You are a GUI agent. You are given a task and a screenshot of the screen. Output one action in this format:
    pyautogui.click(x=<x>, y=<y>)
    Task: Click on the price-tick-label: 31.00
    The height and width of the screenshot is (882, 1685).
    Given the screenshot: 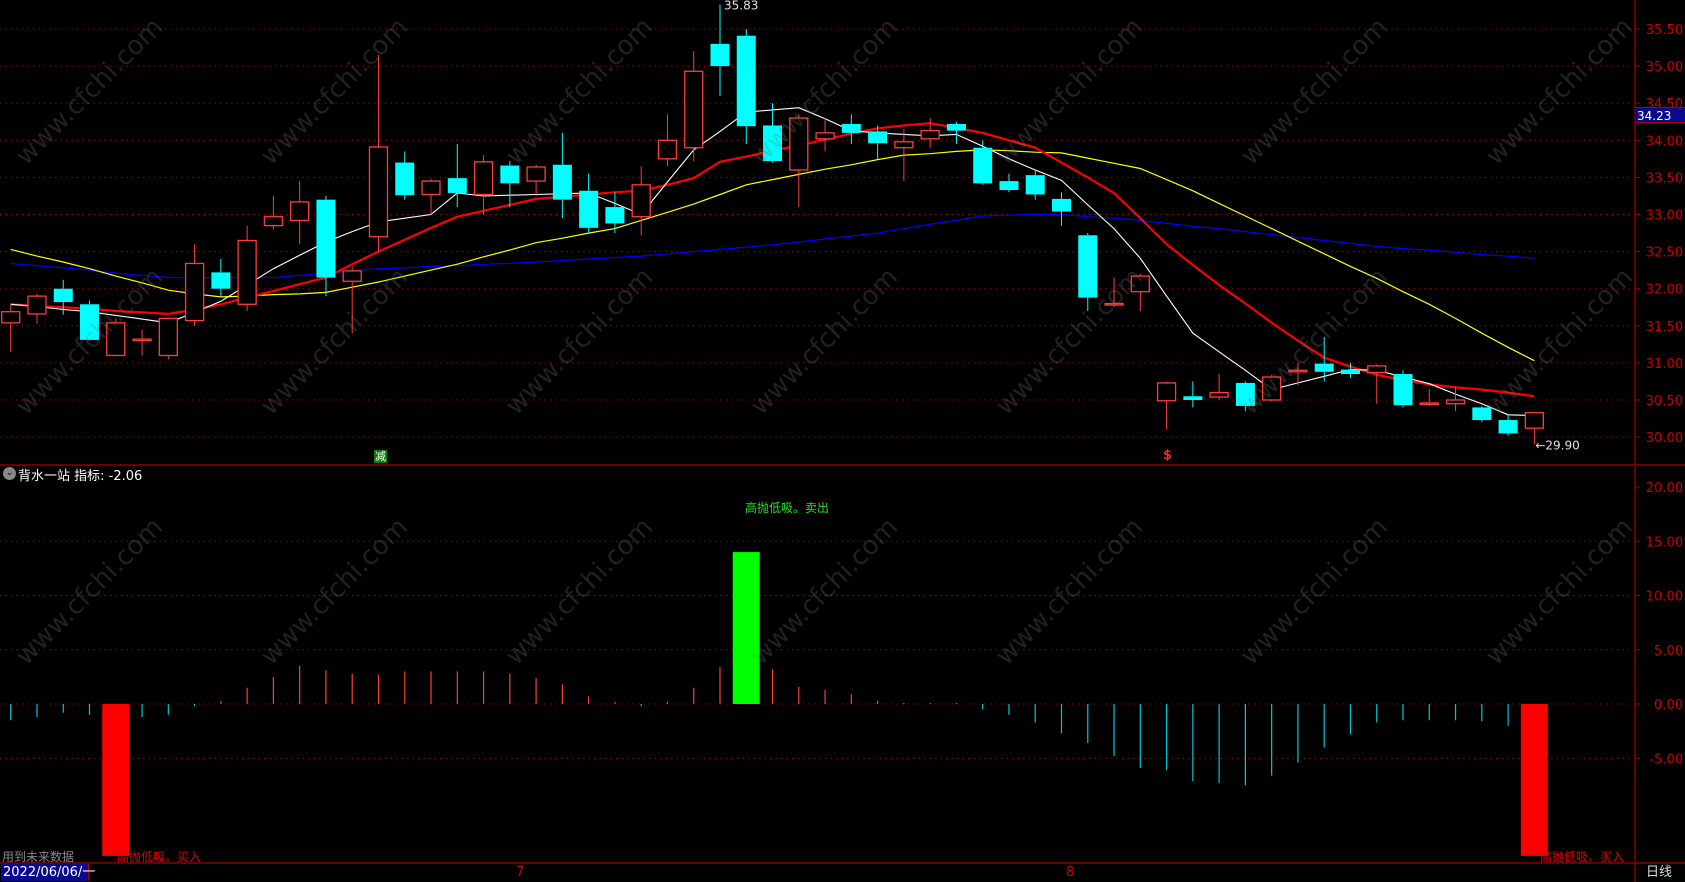 What is the action you would take?
    pyautogui.click(x=1664, y=364)
    